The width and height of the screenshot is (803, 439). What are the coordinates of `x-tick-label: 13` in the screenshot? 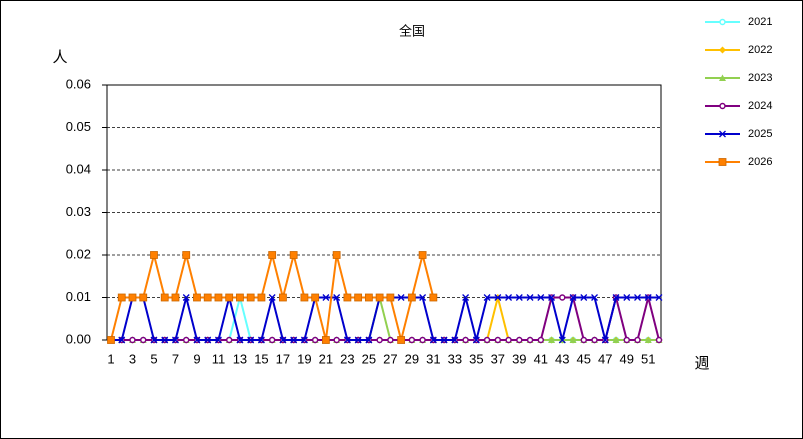 It's located at (240, 358).